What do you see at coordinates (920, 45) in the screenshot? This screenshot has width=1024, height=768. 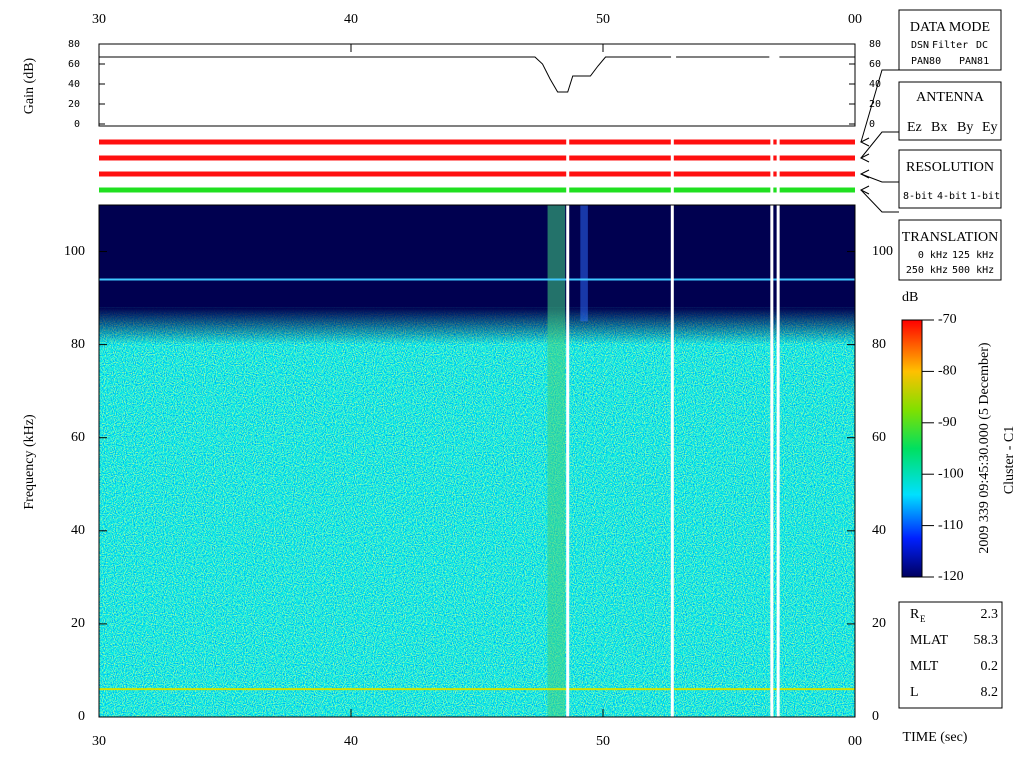 I see `legend-item: DSN` at bounding box center [920, 45].